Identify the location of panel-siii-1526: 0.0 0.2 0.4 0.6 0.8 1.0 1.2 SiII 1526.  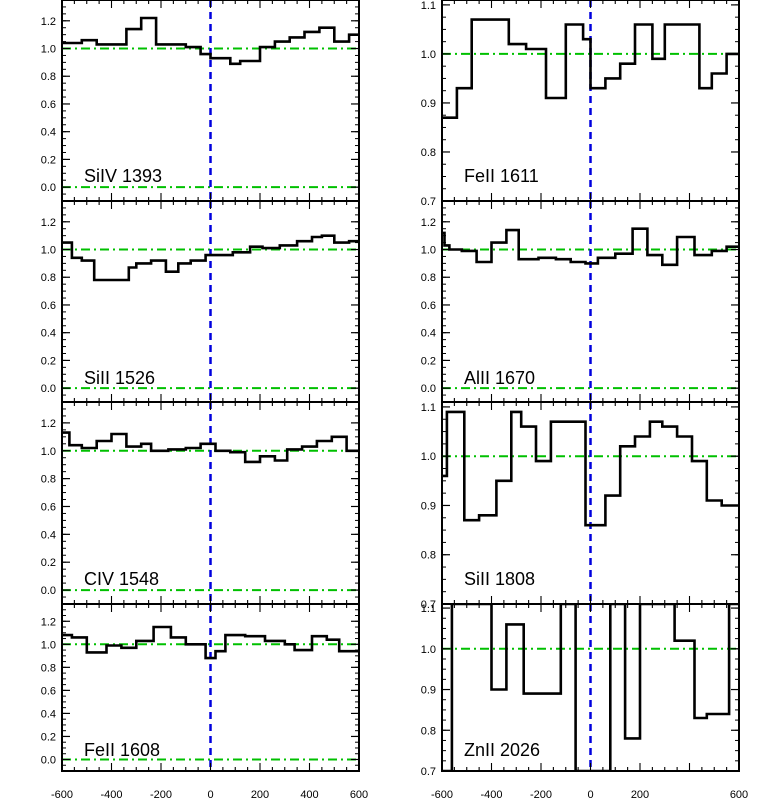
(200, 301).